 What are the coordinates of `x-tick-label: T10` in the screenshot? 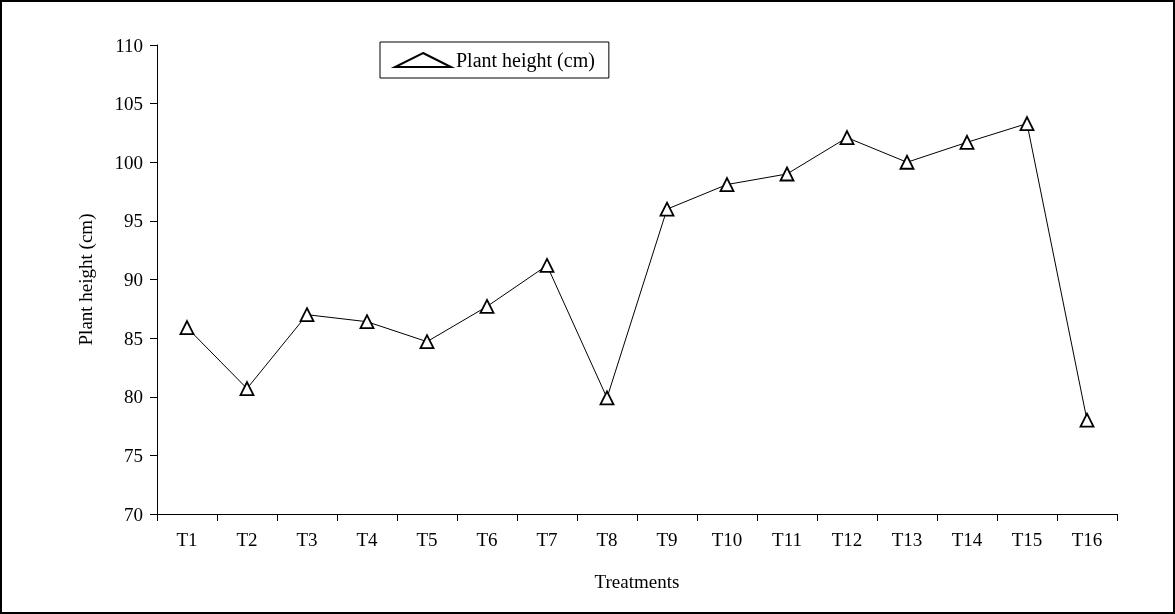 It's located at (727, 539).